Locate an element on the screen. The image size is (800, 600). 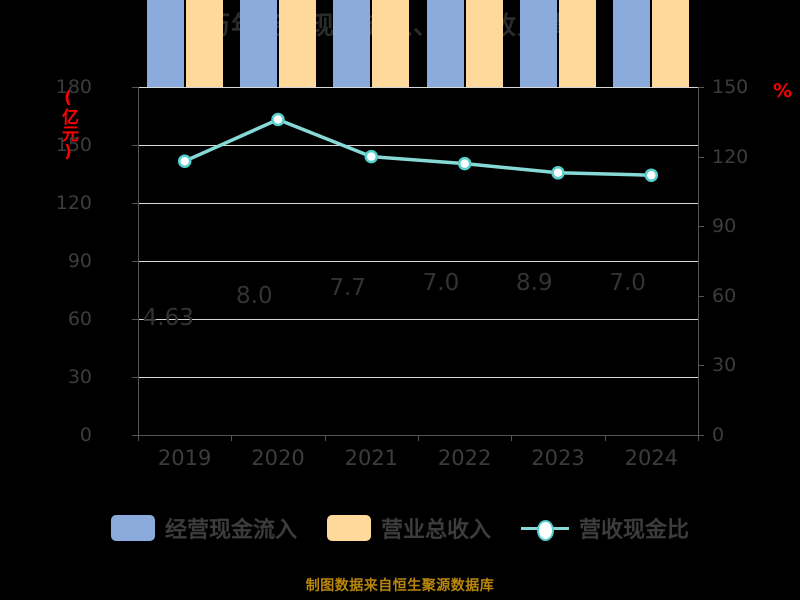
x-axis-tick-label: 2021 is located at coordinates (371, 458).